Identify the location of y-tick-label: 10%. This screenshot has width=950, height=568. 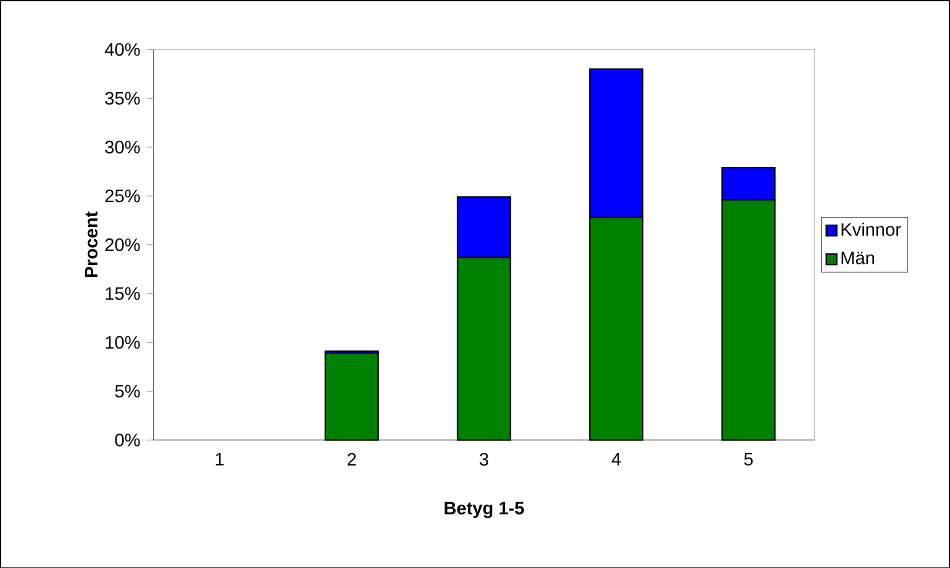
(123, 342).